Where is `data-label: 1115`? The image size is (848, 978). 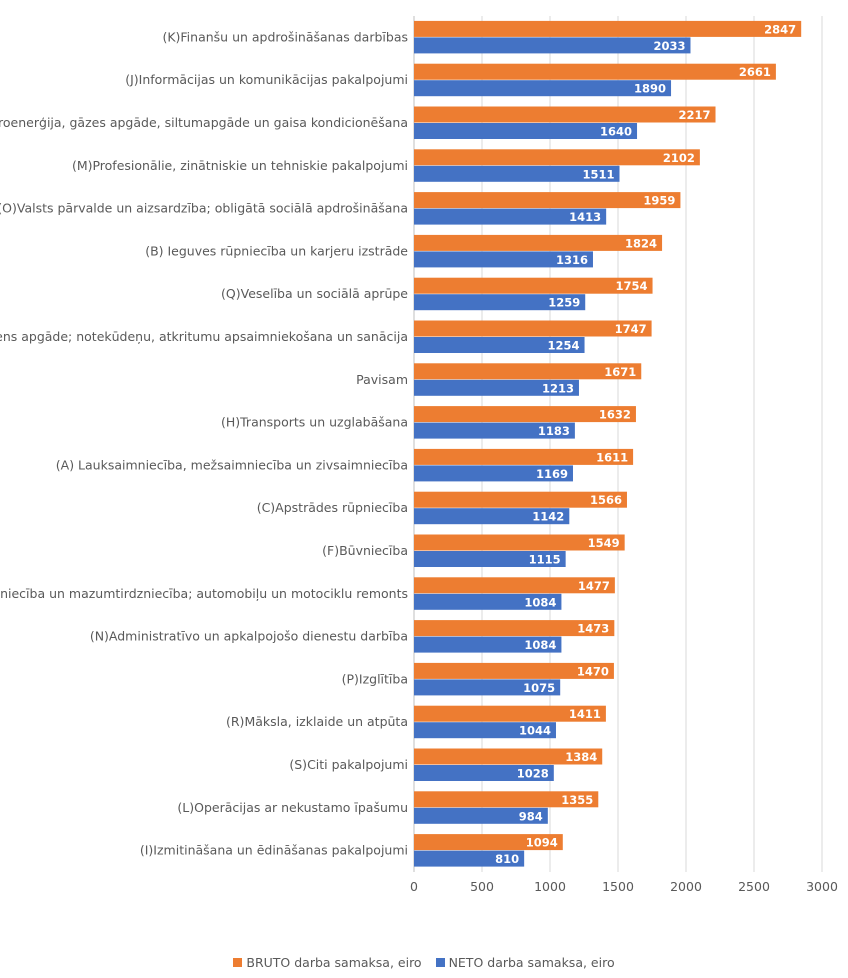
data-label: 1115 is located at coordinates (545, 560).